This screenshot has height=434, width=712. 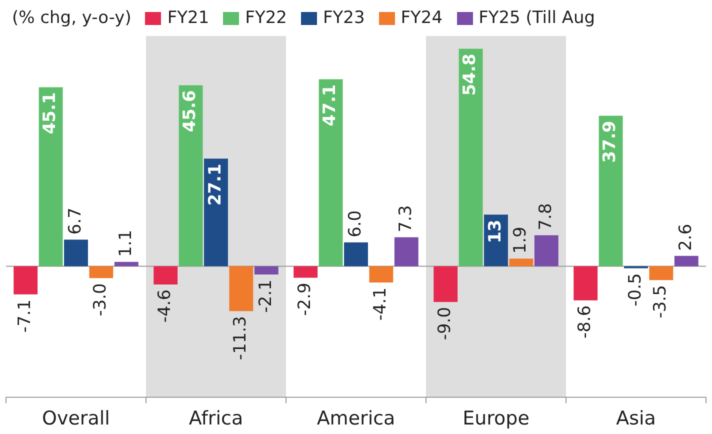 What do you see at coordinates (266, 296) in the screenshot?
I see `data-label: -2.1` at bounding box center [266, 296].